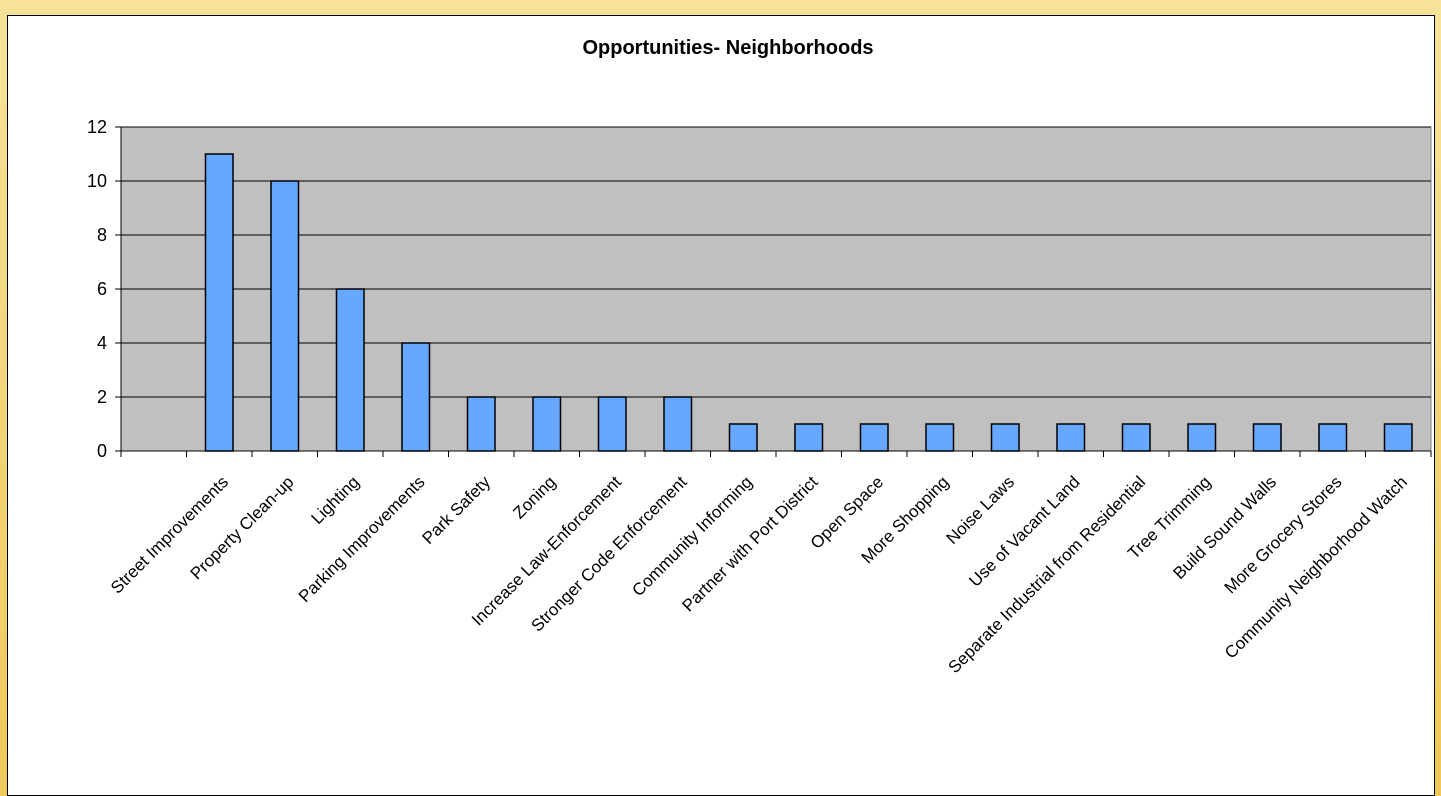 The width and height of the screenshot is (1441, 796). I want to click on x-category-label: Partner with Port District, so click(750, 543).